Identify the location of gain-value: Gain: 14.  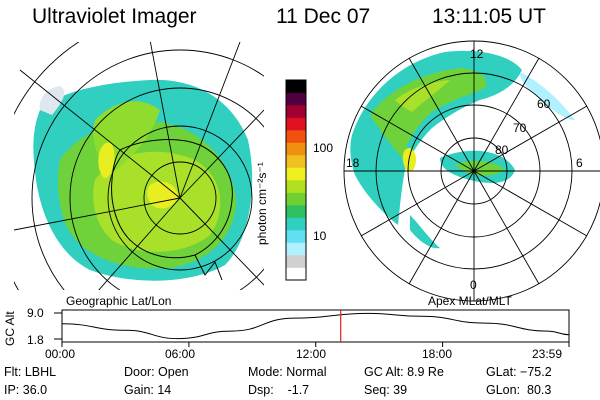
(148, 390).